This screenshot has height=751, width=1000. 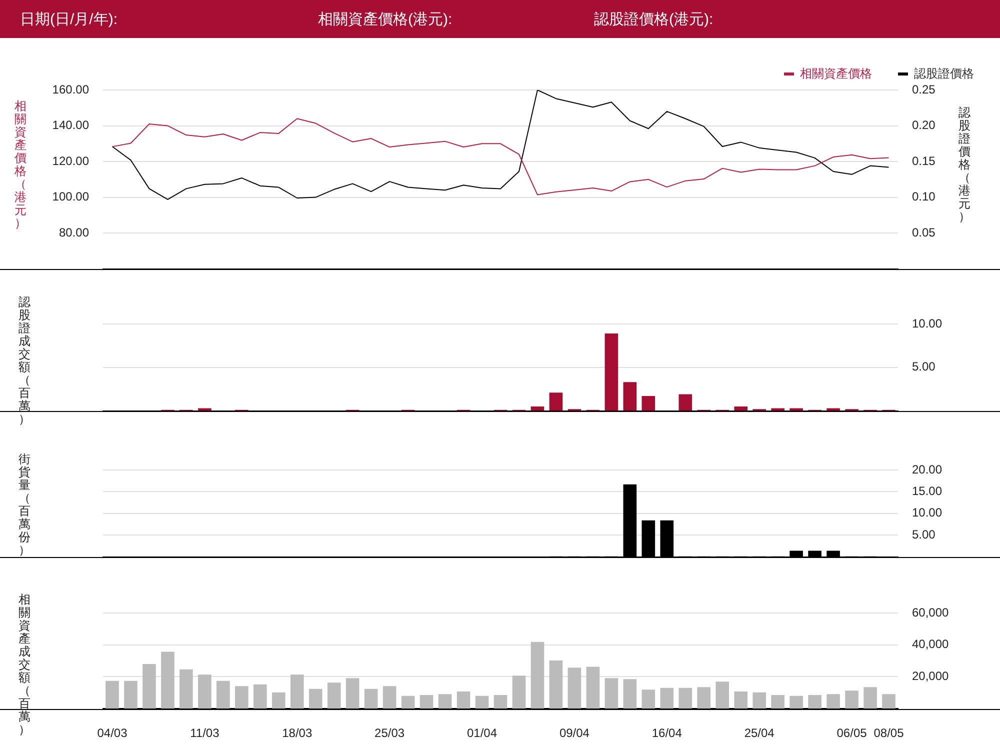 What do you see at coordinates (74, 232) in the screenshot?
I see `y-tick-label: 80.00` at bounding box center [74, 232].